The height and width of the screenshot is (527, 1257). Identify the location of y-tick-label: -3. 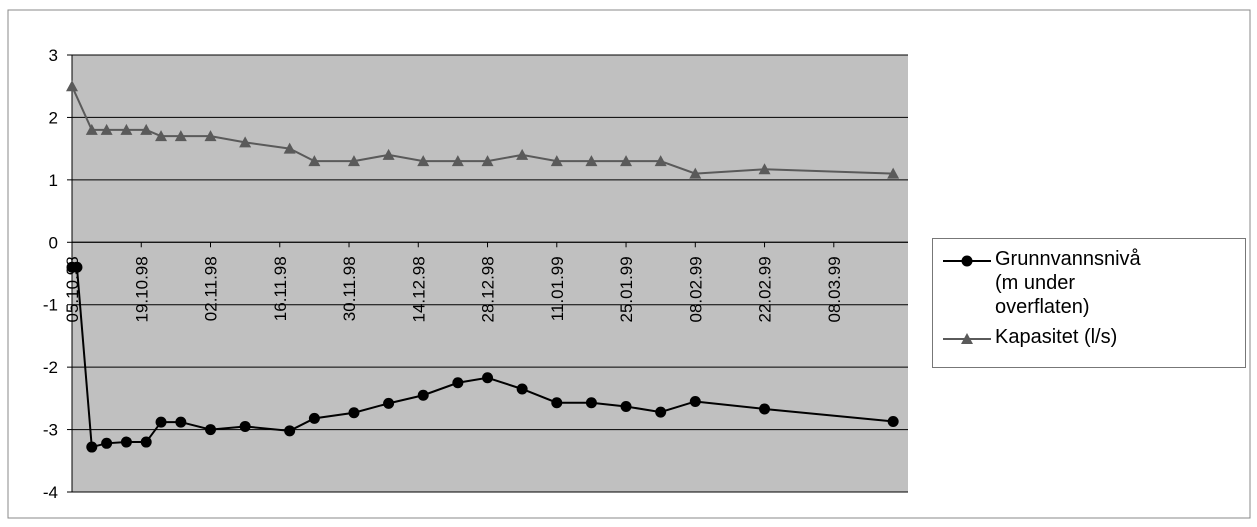
(50, 430).